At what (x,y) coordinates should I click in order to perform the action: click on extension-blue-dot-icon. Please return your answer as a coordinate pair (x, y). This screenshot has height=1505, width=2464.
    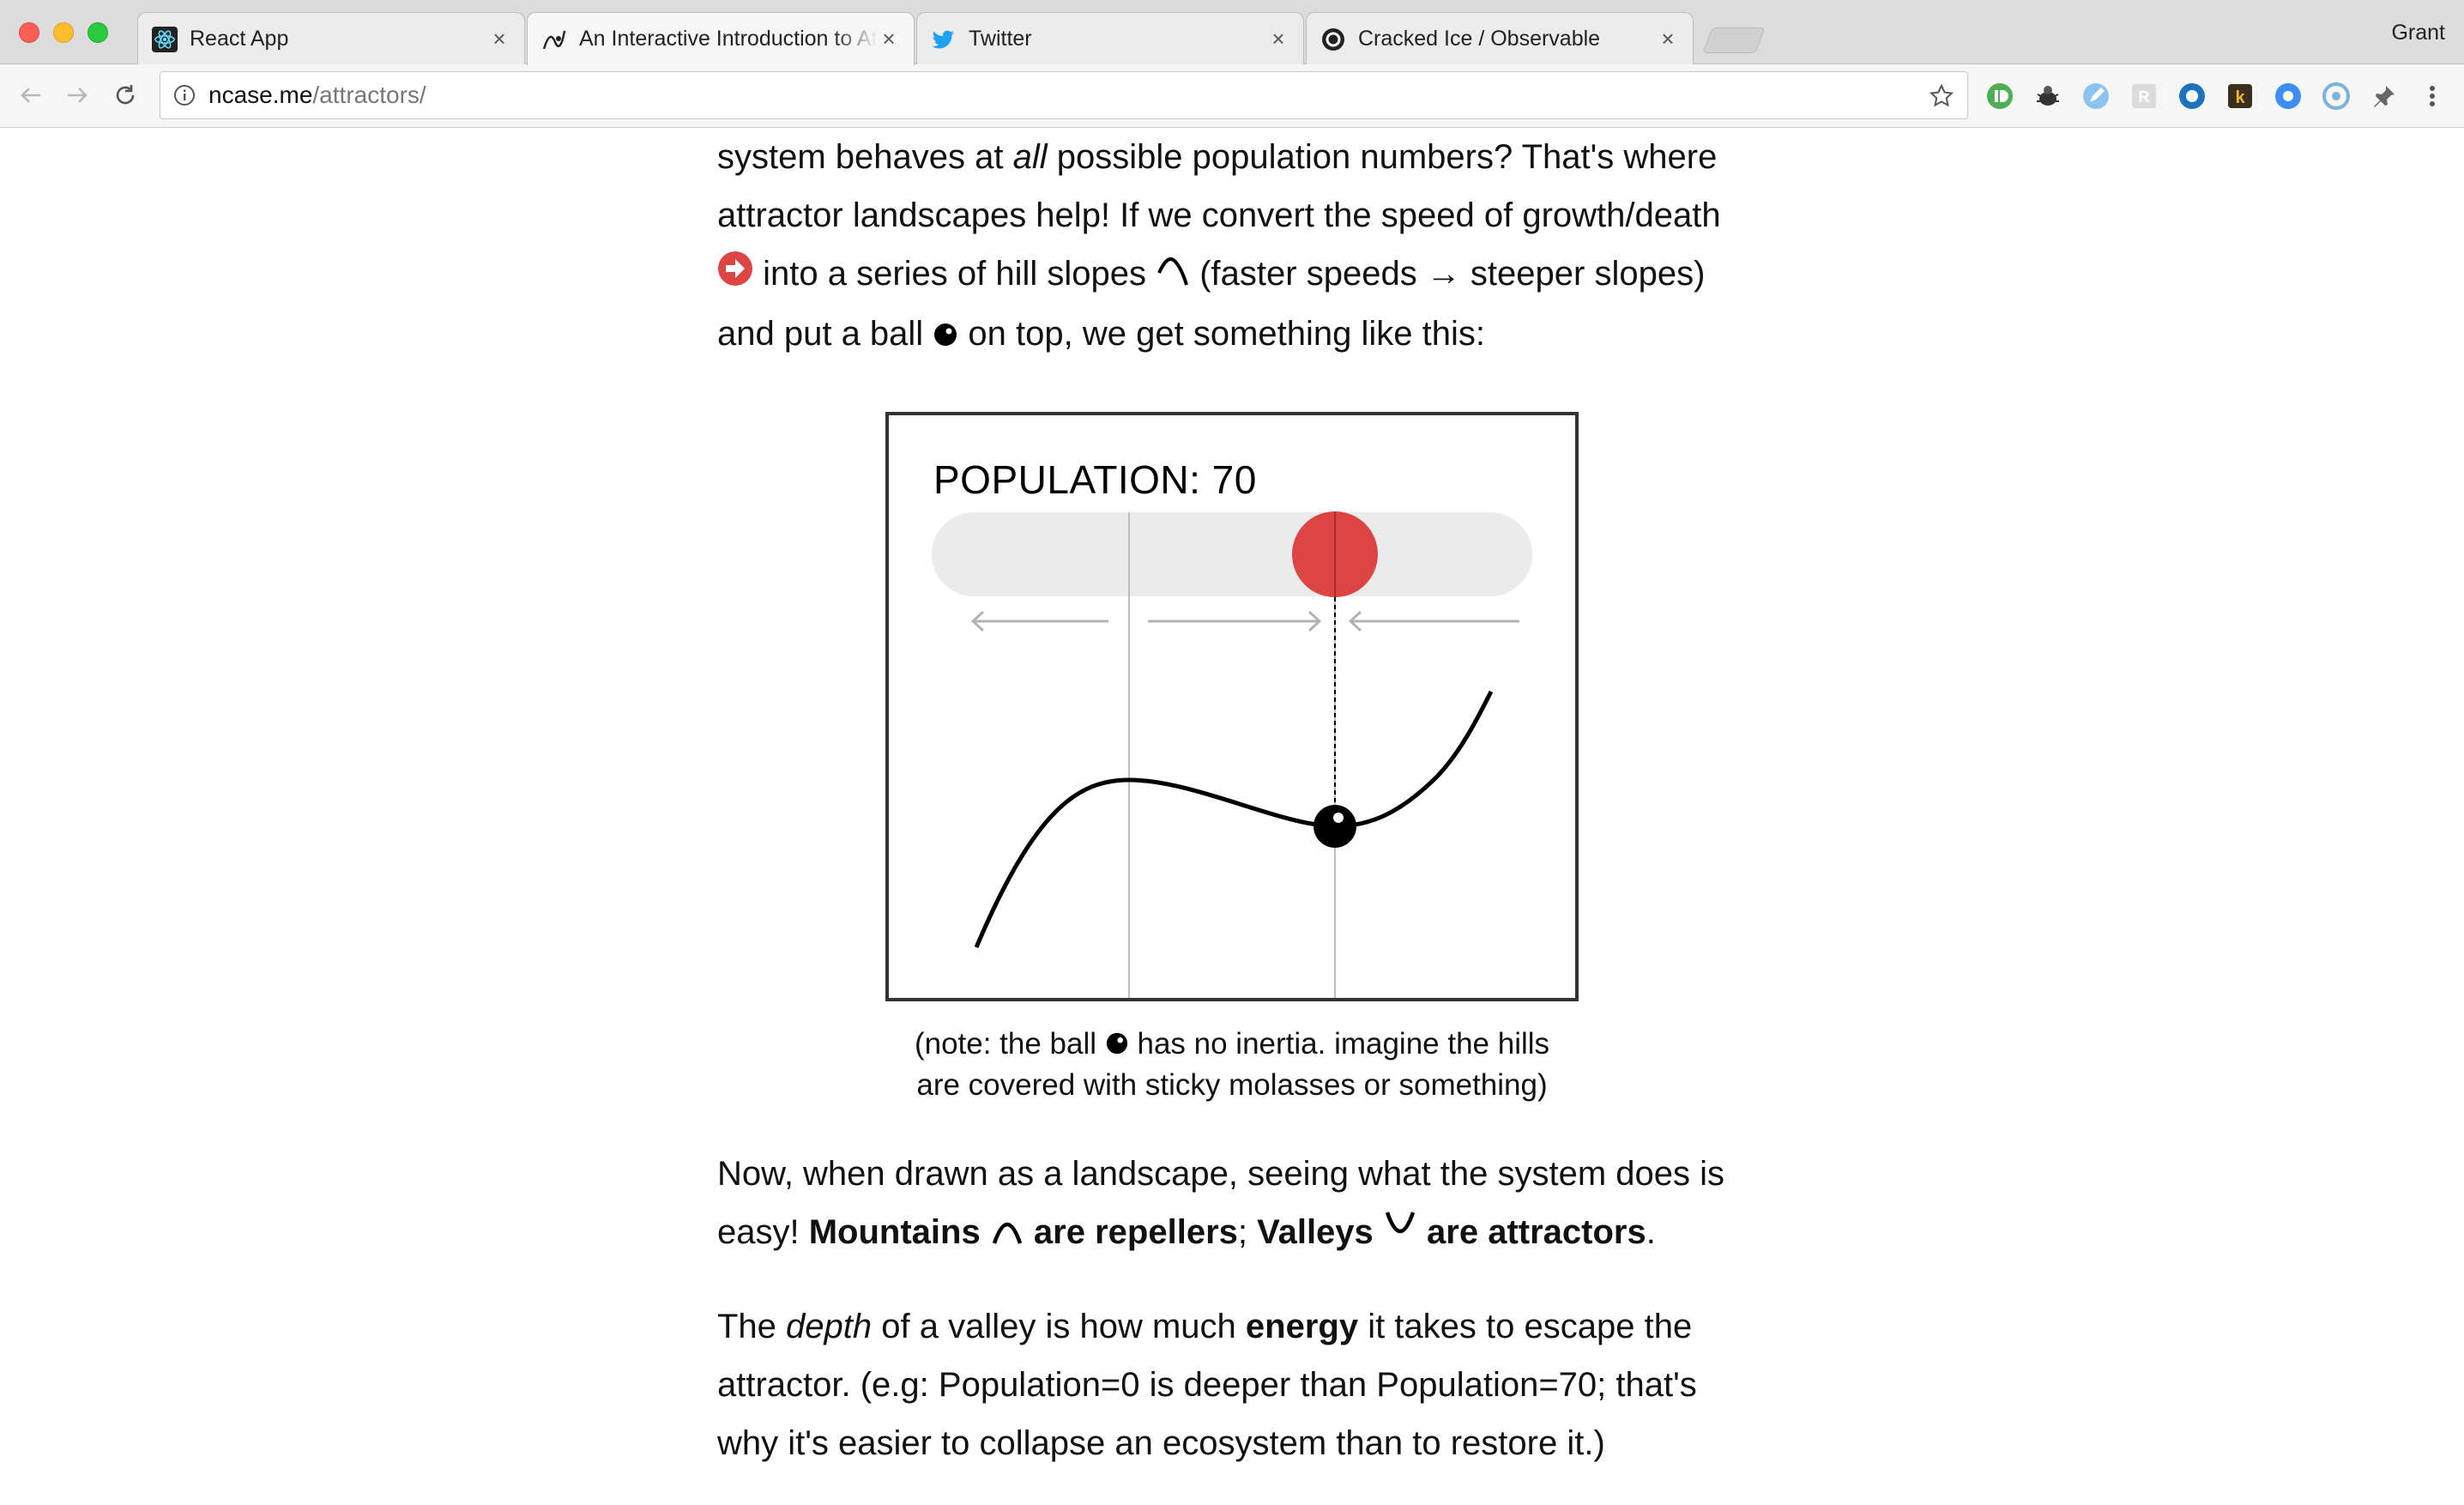
    Looking at the image, I should click on (2288, 96).